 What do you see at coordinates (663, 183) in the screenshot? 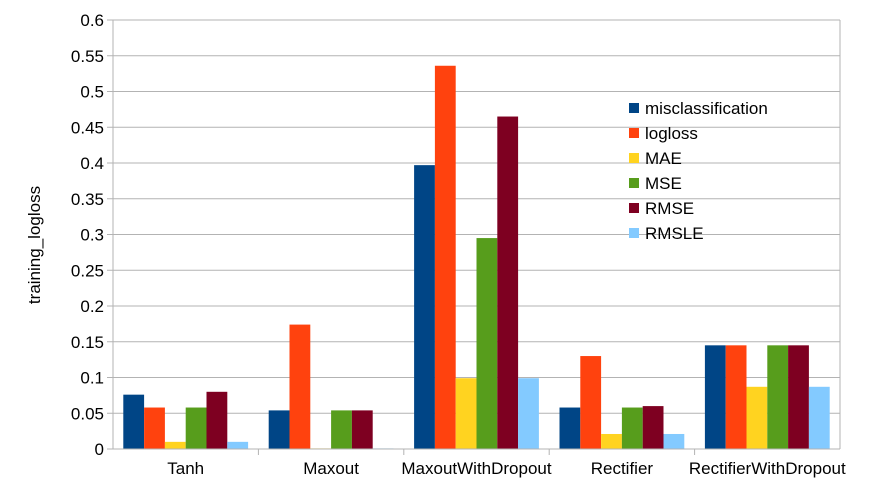
I see `legend-label-mse: MSE` at bounding box center [663, 183].